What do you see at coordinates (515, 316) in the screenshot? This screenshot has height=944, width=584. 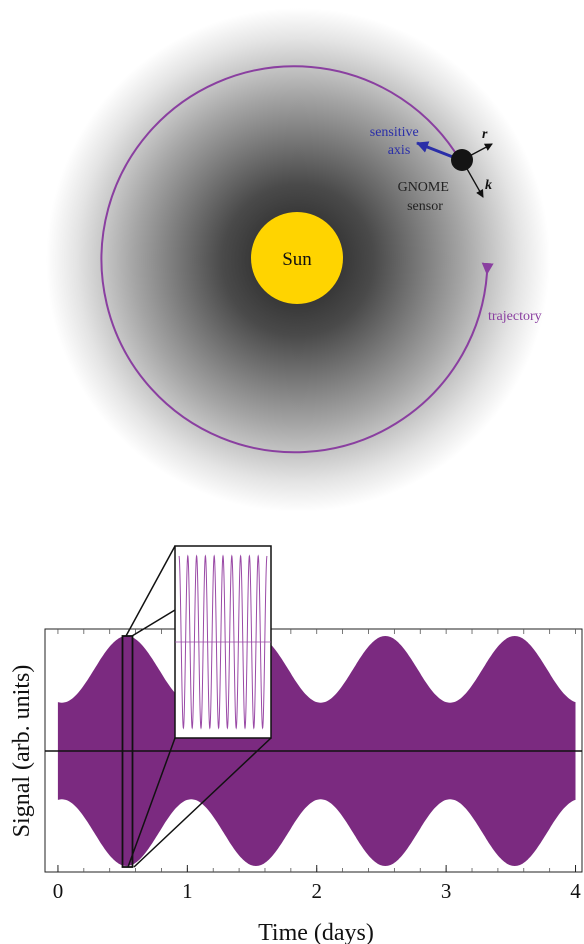 I see `trajectory-label: trajectory` at bounding box center [515, 316].